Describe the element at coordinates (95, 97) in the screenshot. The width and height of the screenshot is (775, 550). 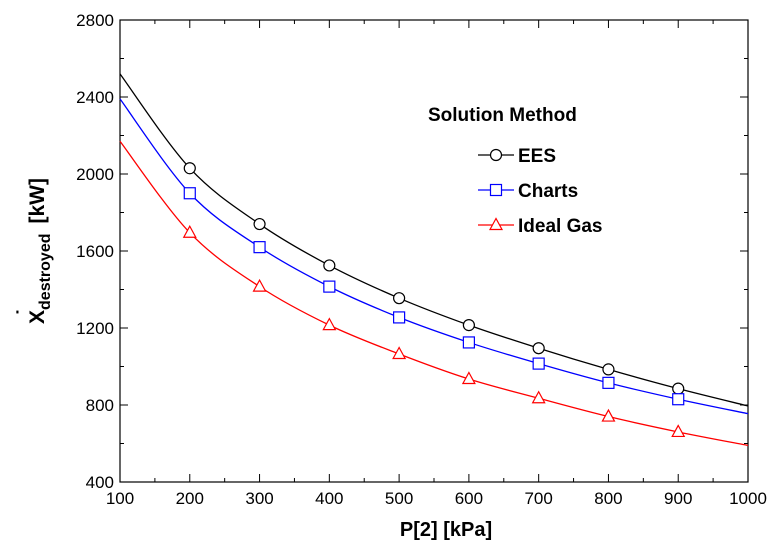
I see `y-tick-label: 2400` at that location.